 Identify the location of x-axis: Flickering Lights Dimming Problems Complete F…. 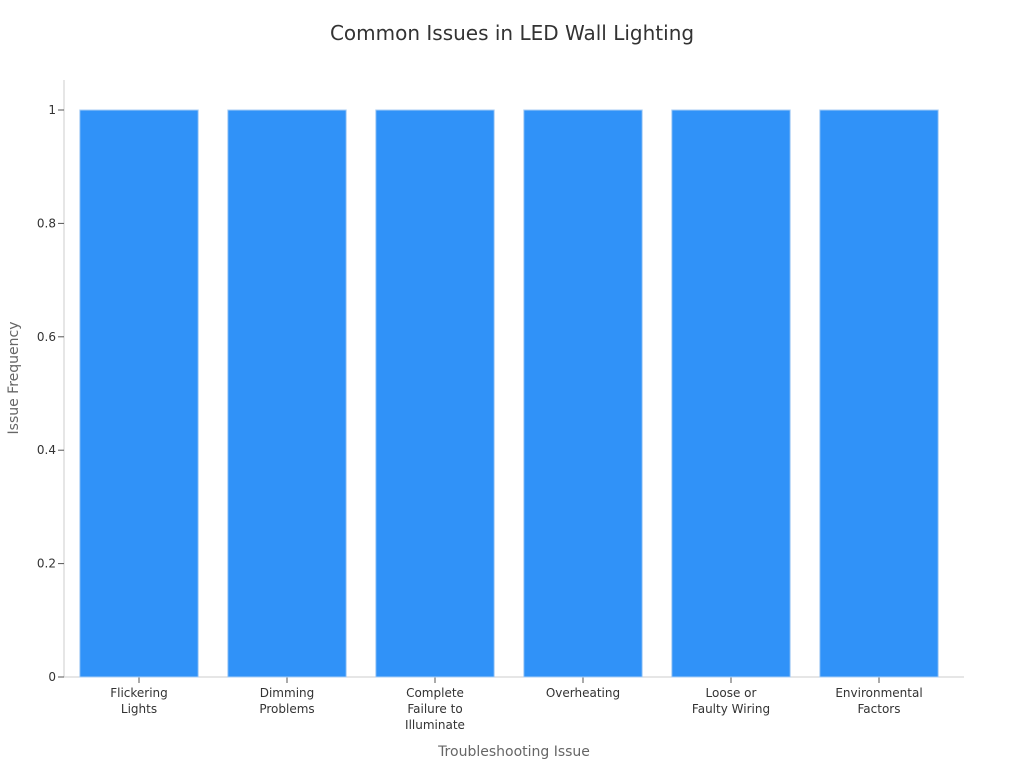
(514, 704).